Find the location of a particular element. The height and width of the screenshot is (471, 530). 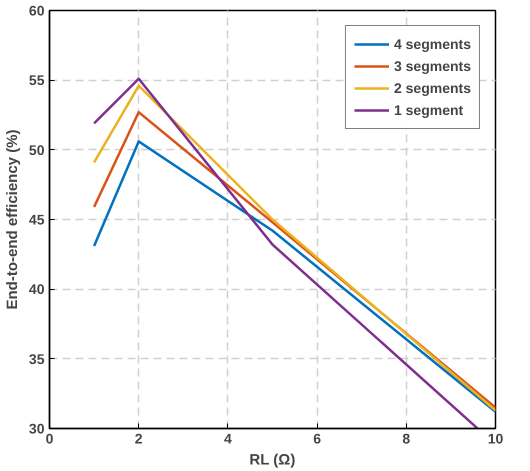

y-tick-label: 50 is located at coordinates (36, 150).